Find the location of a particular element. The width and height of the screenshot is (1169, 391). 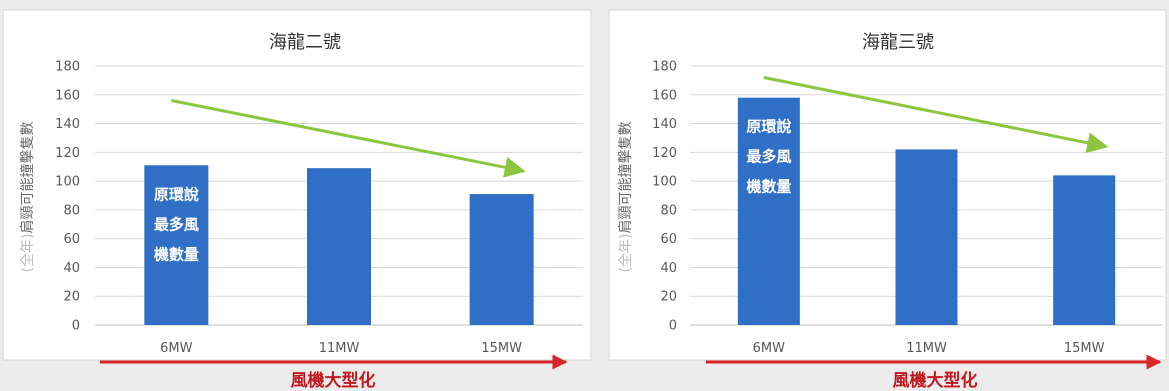

chart-title: 海龍三號 is located at coordinates (898, 42).